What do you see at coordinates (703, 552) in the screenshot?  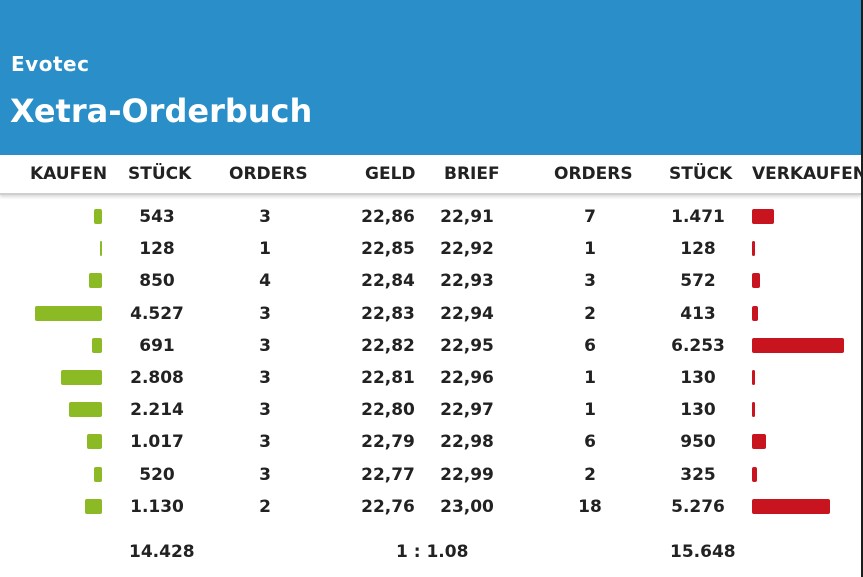 I see `sell-total: 15.648` at bounding box center [703, 552].